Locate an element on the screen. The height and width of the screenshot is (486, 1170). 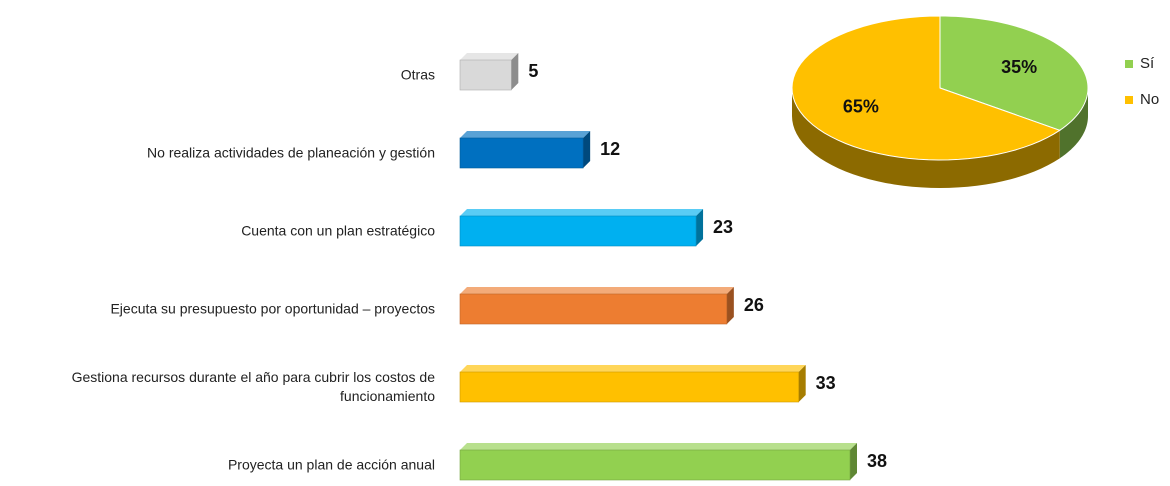
data-label: 23 is located at coordinates (723, 227).